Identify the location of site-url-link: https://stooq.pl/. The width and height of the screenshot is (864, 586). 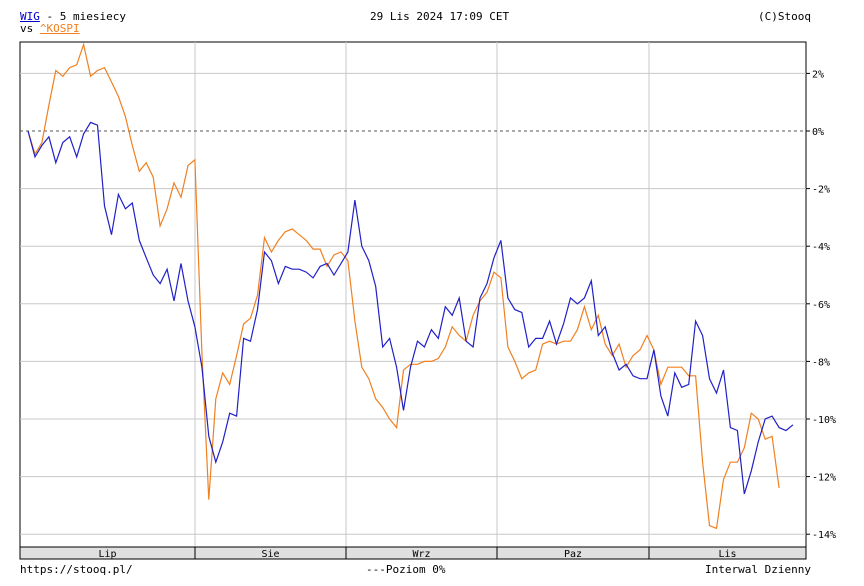
(76, 569).